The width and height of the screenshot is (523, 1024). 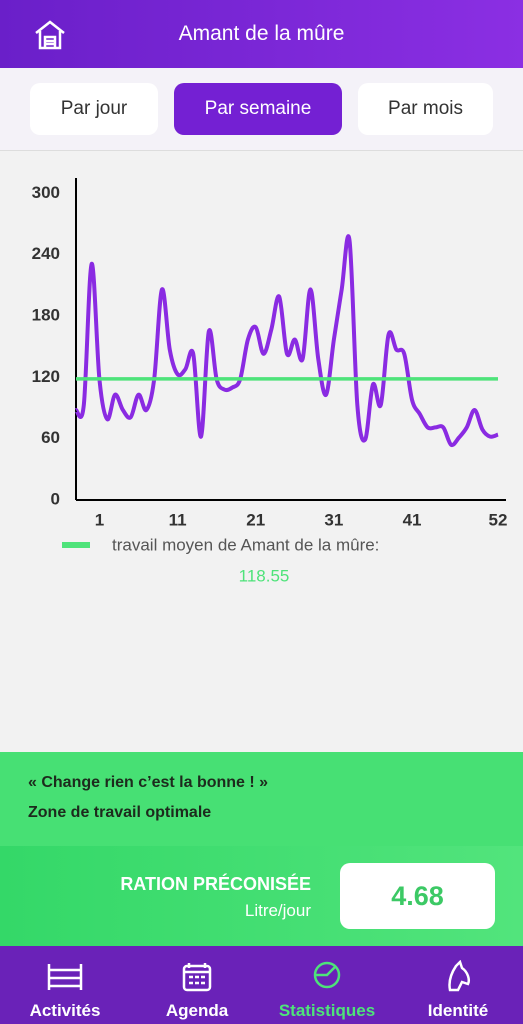 I want to click on y-tick-label: 60, so click(x=50, y=437).